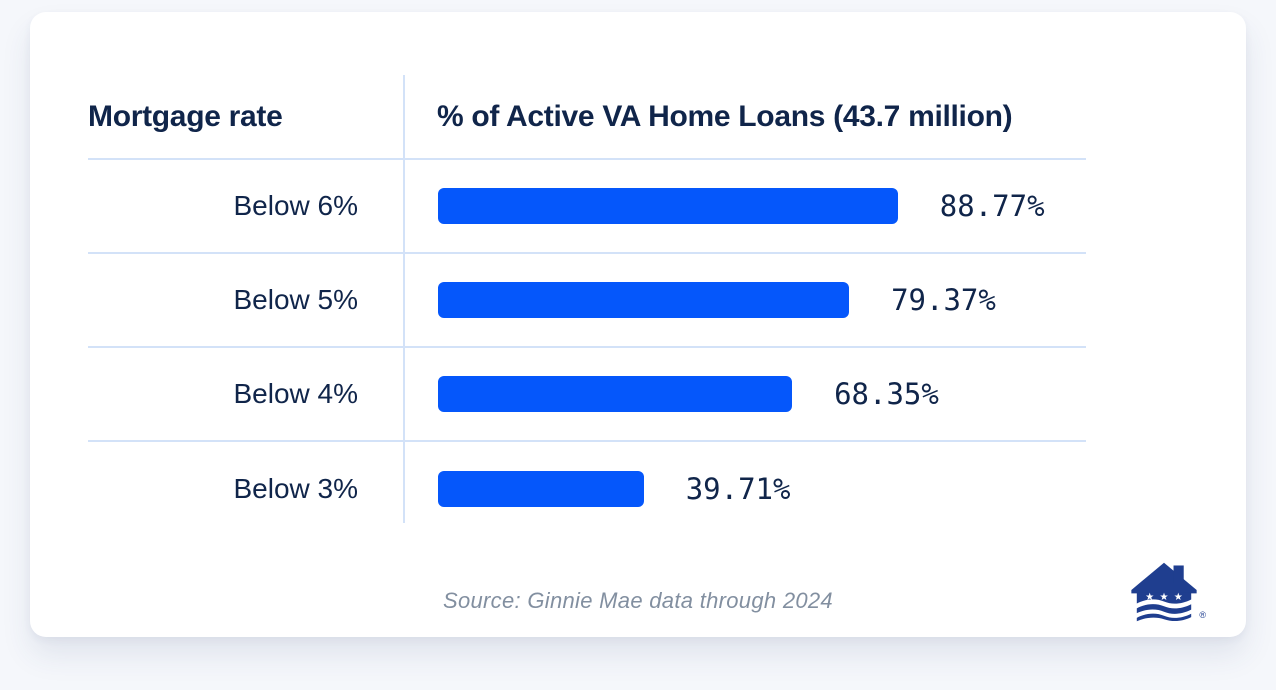 The width and height of the screenshot is (1276, 690). I want to click on value-label: 68.35%, so click(886, 394).